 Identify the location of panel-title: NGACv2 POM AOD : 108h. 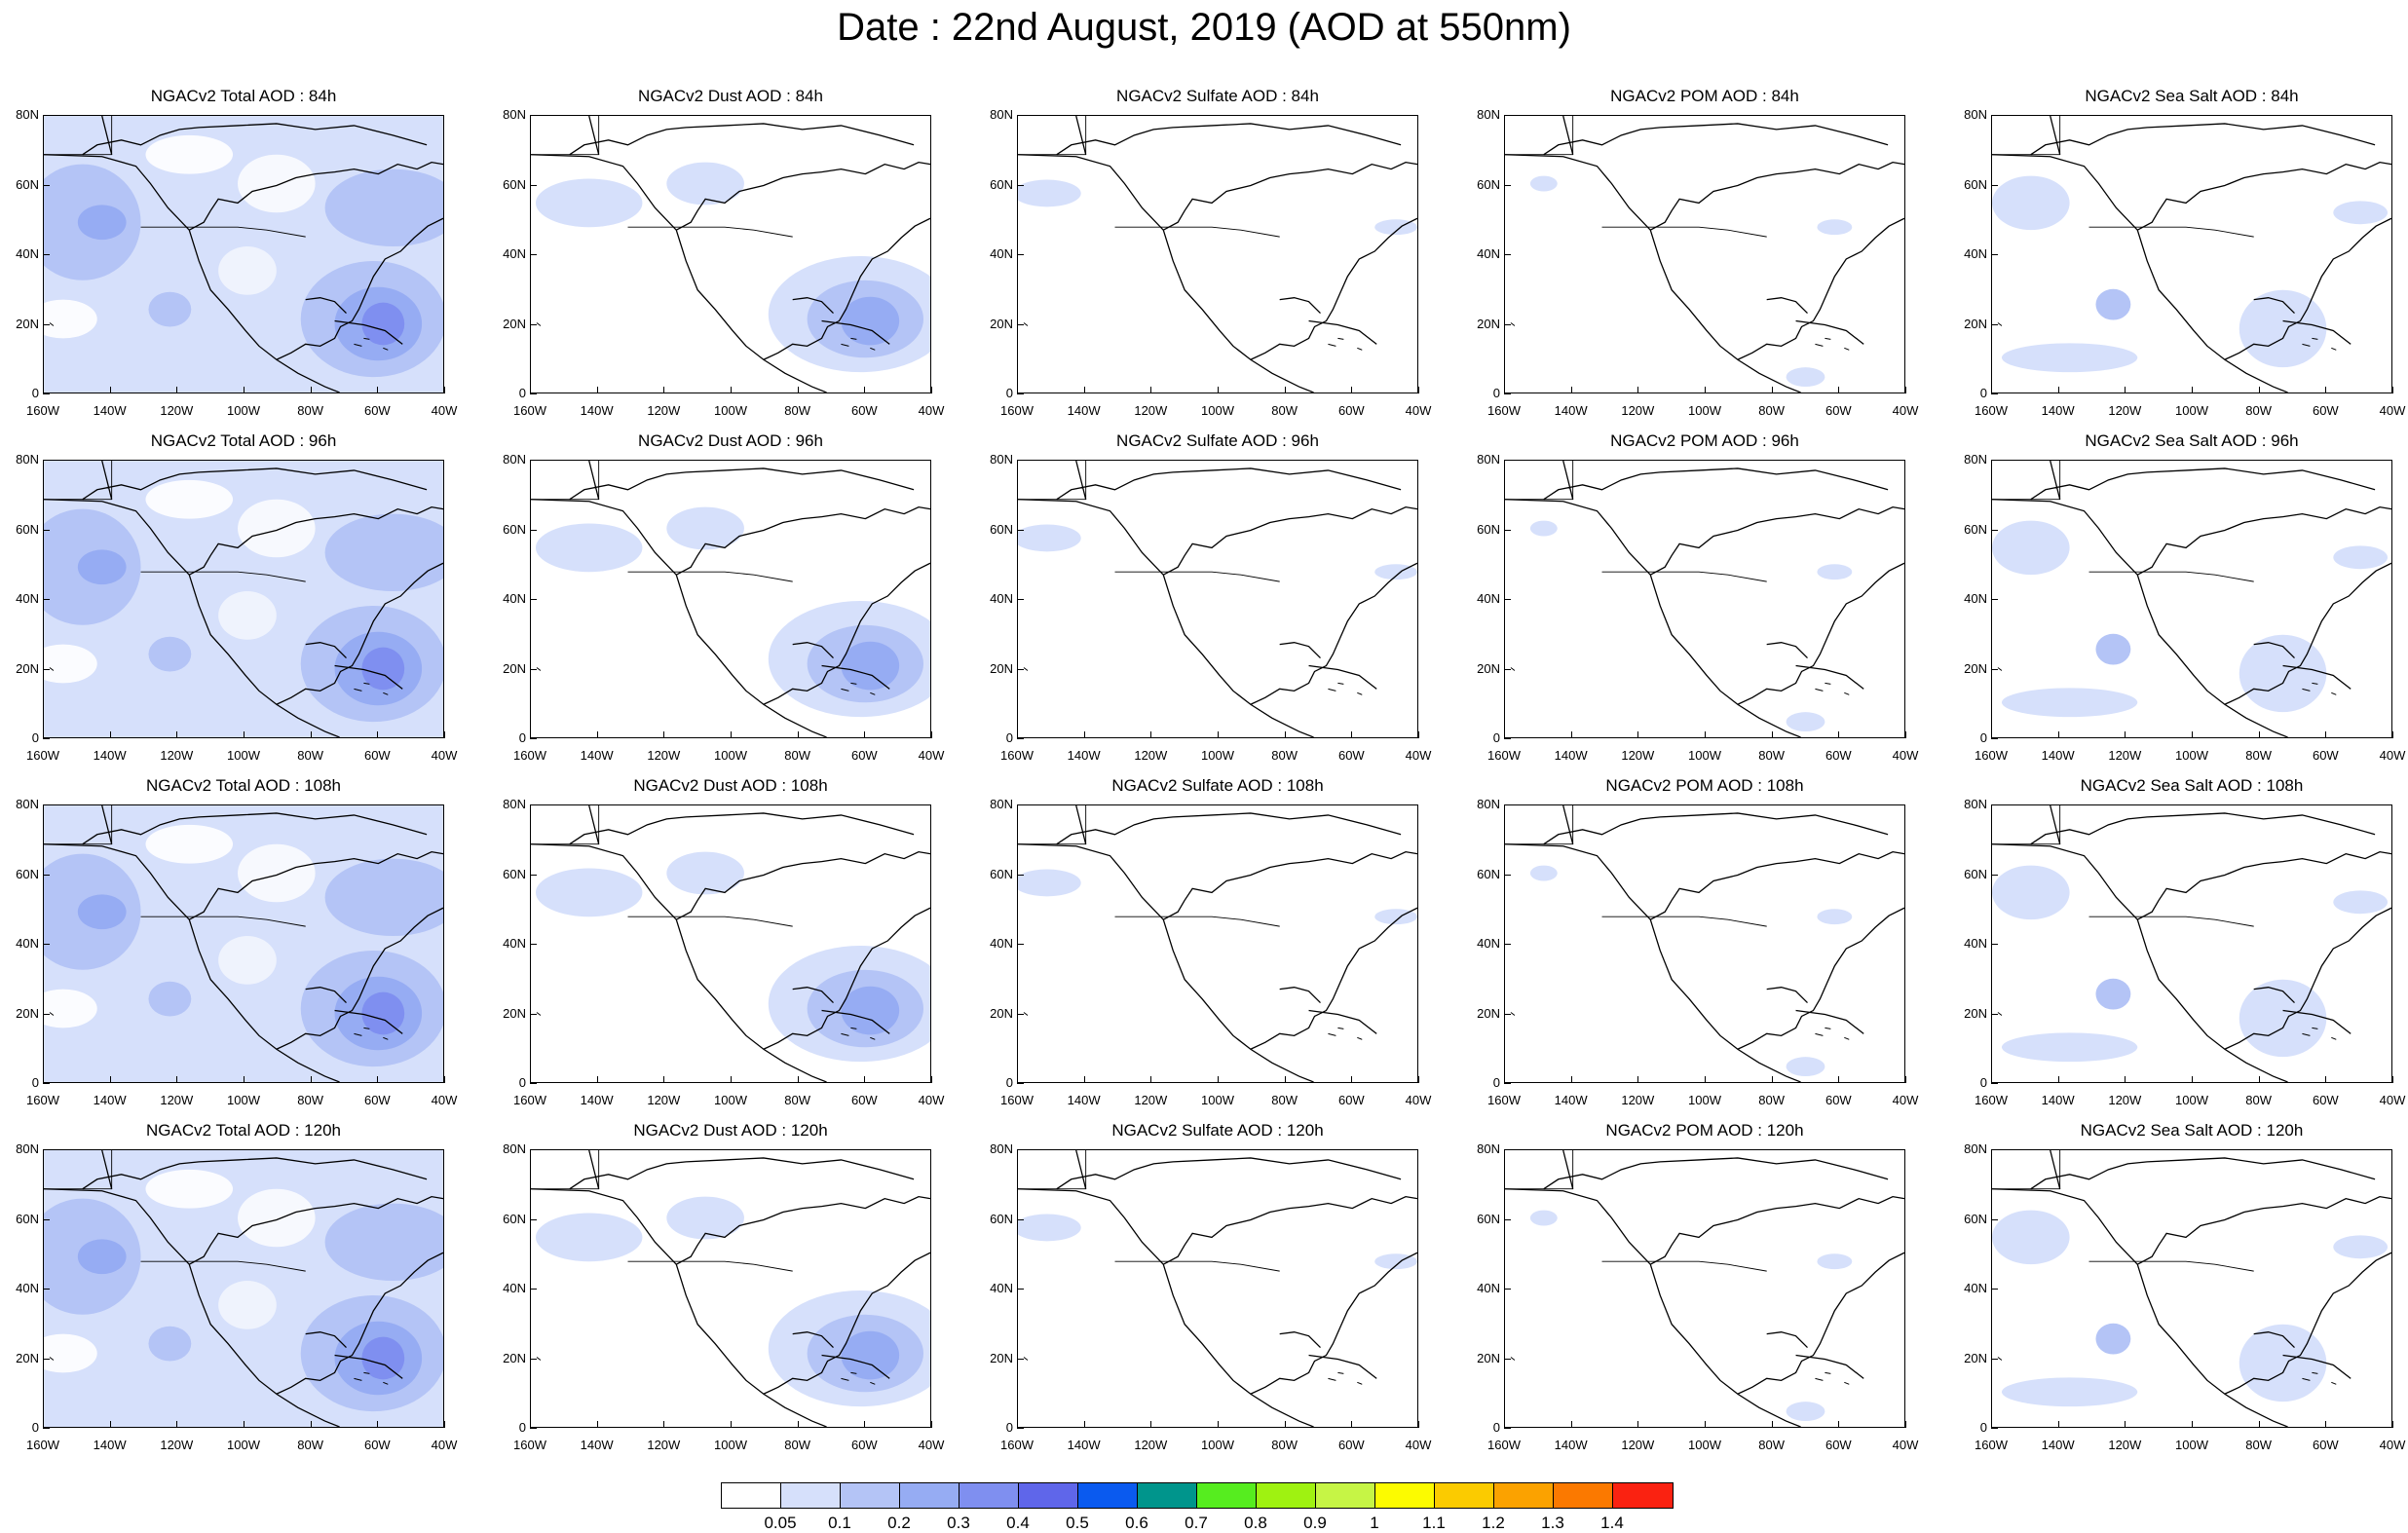
(1704, 785).